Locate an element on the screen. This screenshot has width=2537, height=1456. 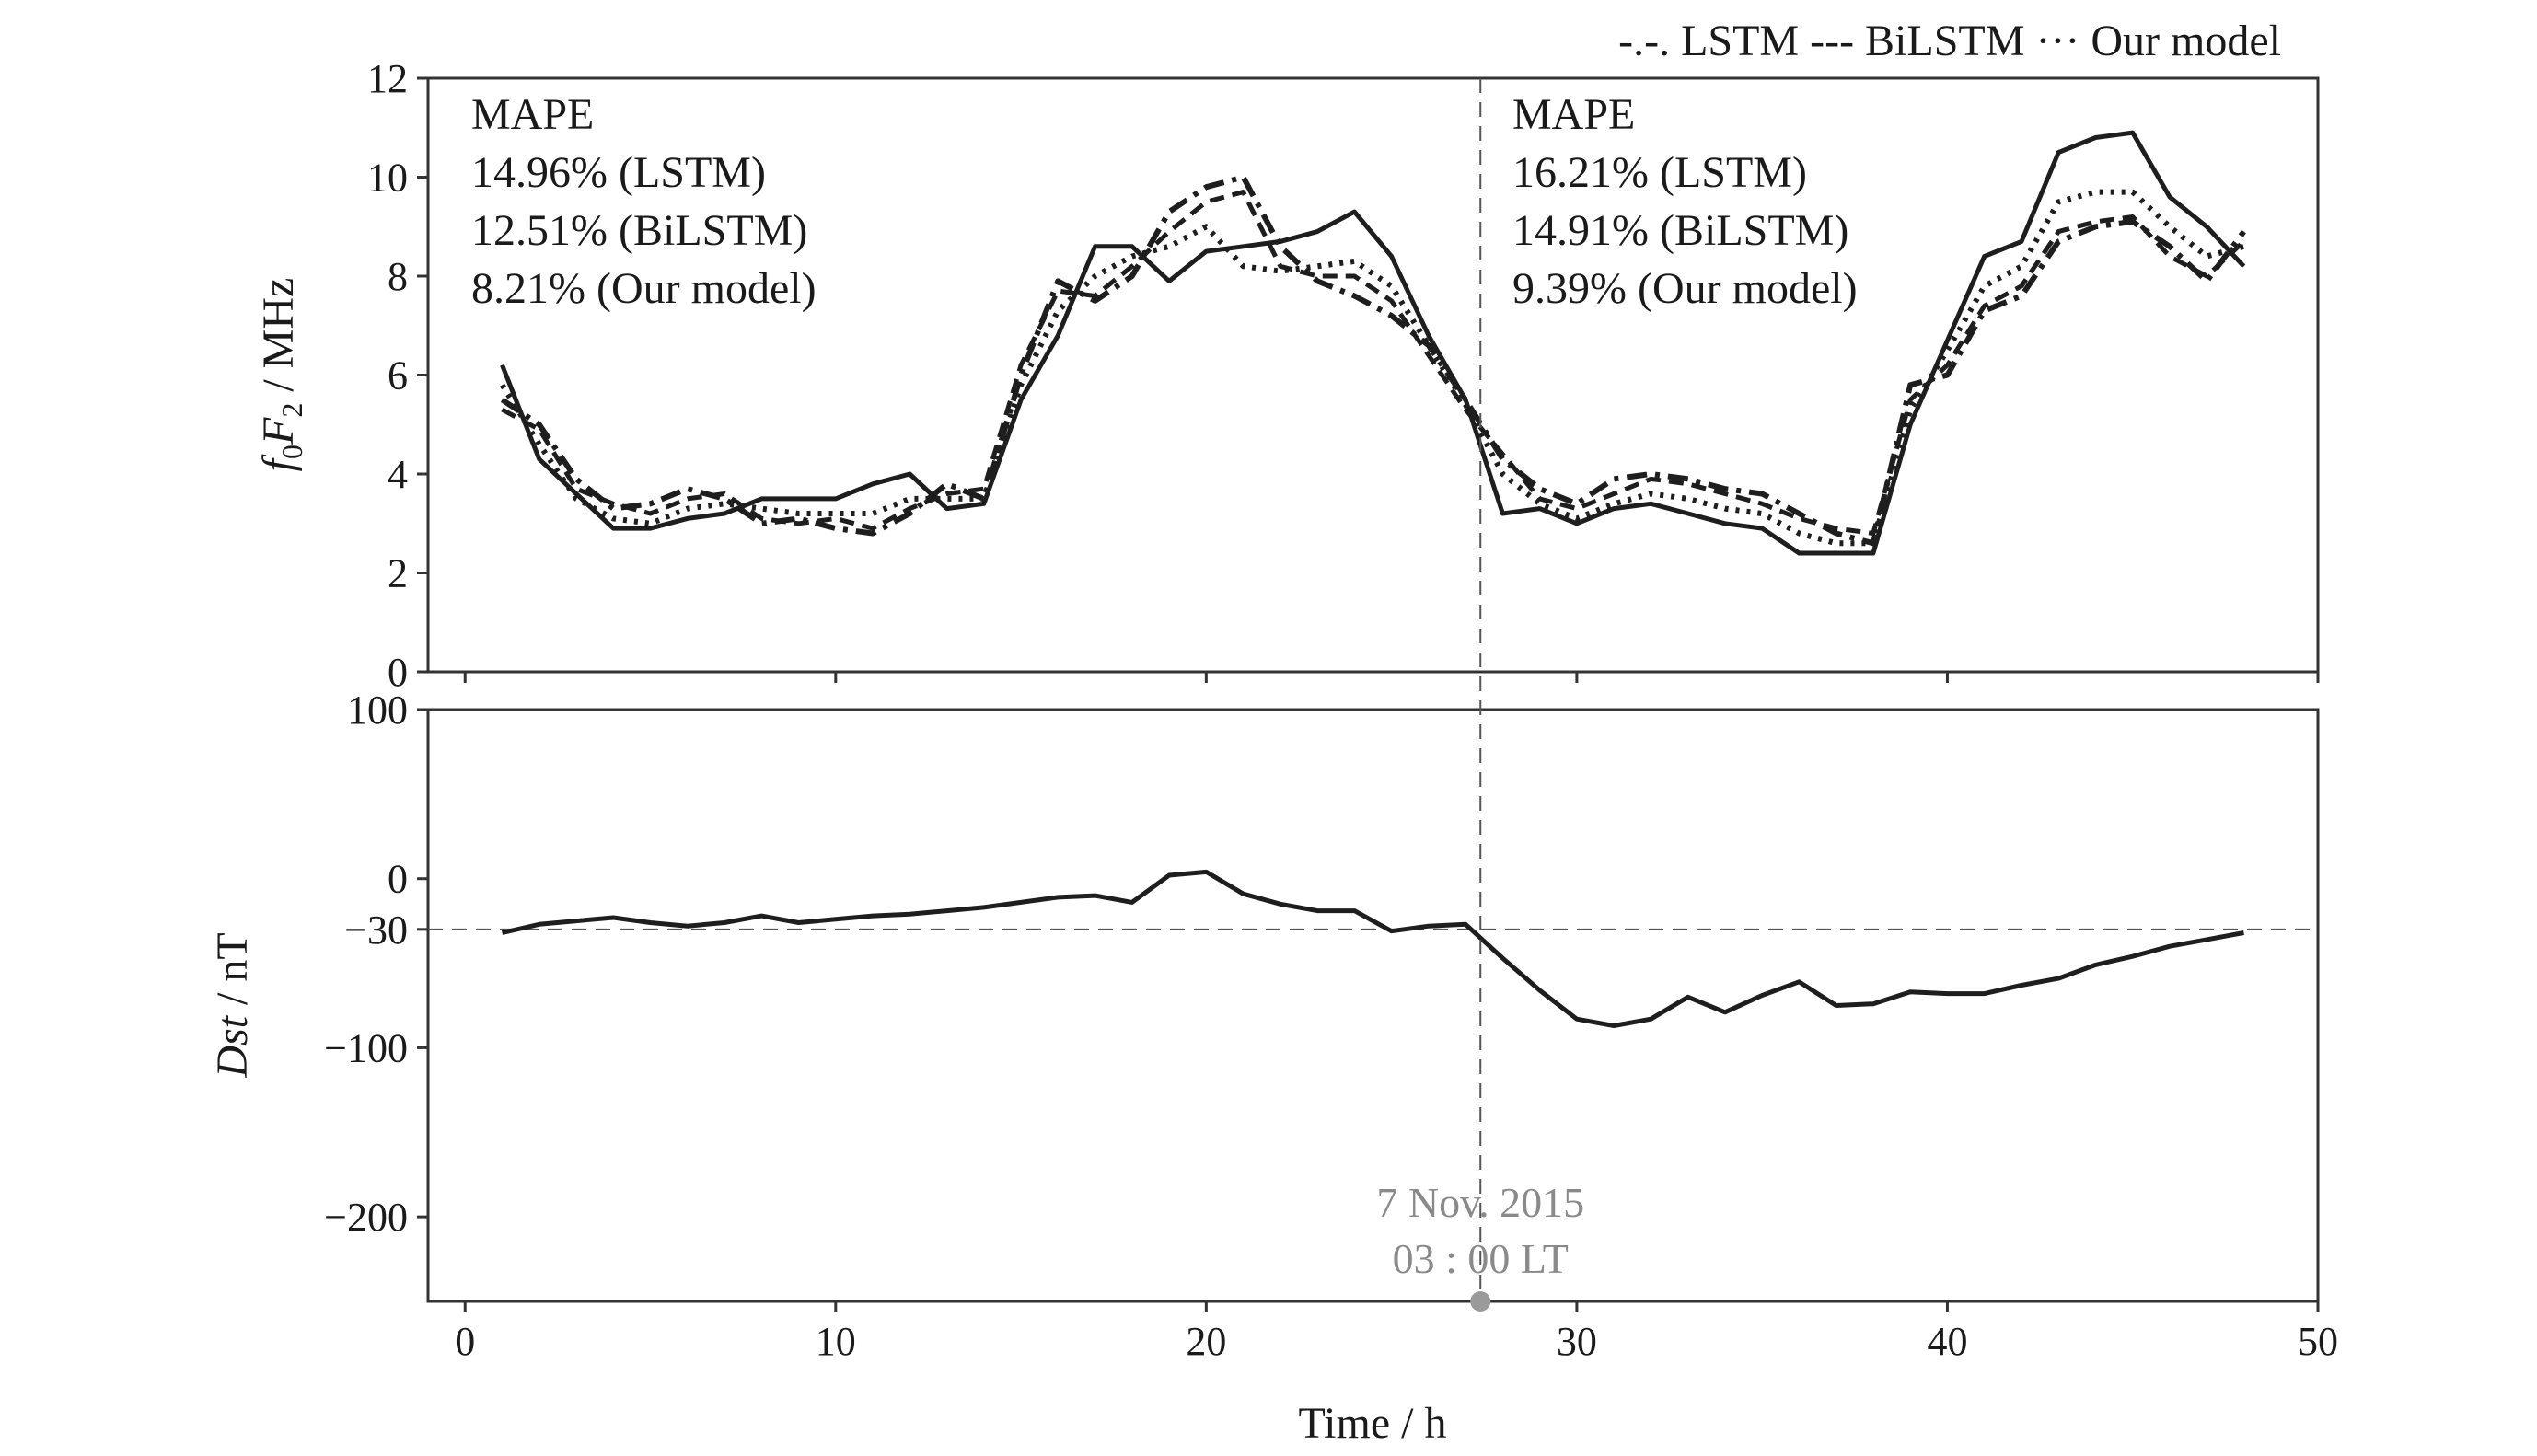
mape-left-our-model: 8.21% (Our model) is located at coordinates (644, 288).